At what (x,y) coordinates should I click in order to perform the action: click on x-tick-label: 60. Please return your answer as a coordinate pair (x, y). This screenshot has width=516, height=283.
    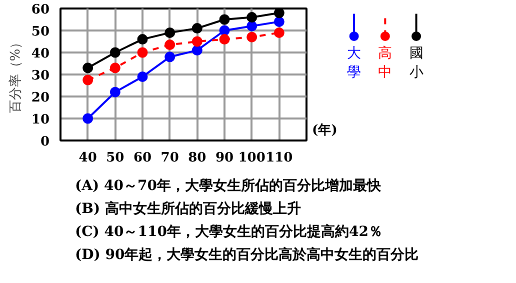
    Looking at the image, I should click on (142, 158).